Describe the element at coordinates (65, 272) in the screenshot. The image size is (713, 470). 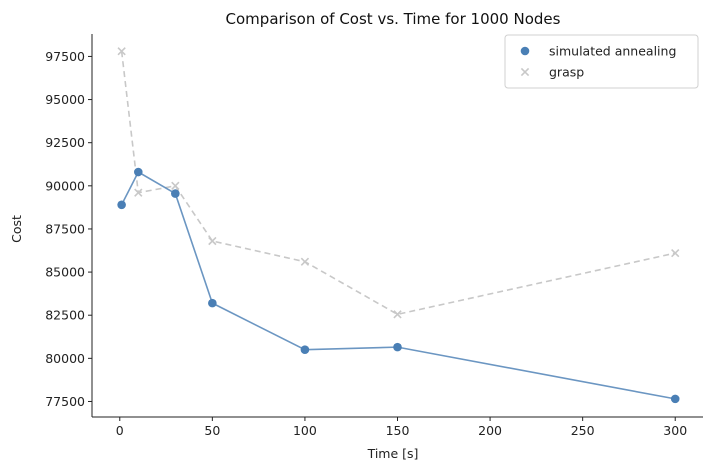
I see `y-tick-label: 85000` at that location.